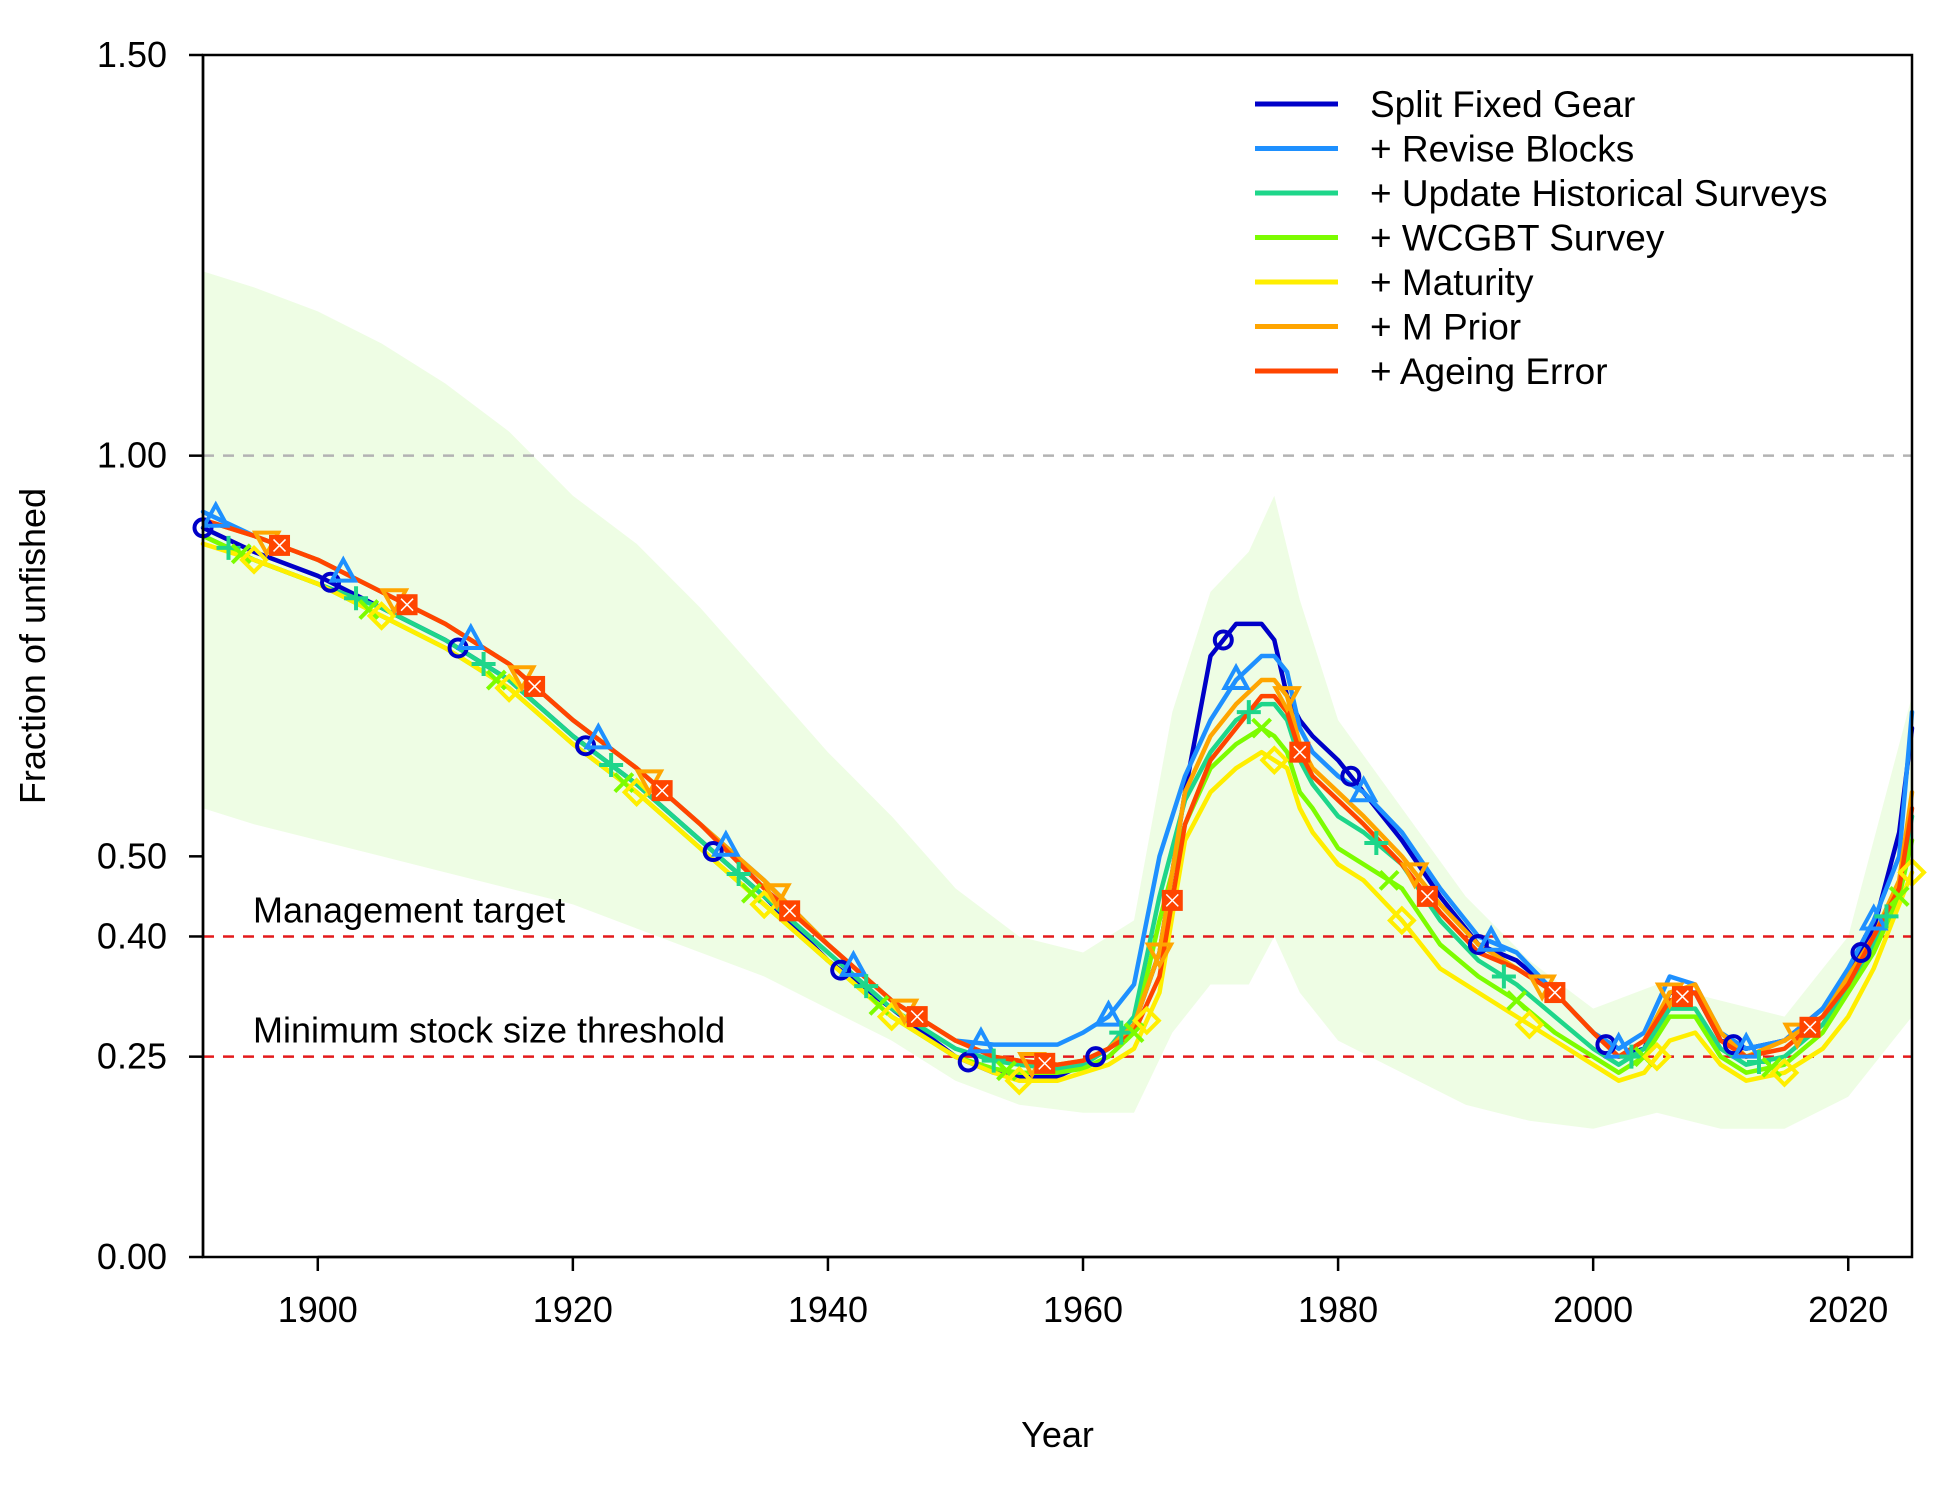 This screenshot has width=1950, height=1500. Describe the element at coordinates (132, 455) in the screenshot. I see `y-tick-label-4: 1.00` at that location.